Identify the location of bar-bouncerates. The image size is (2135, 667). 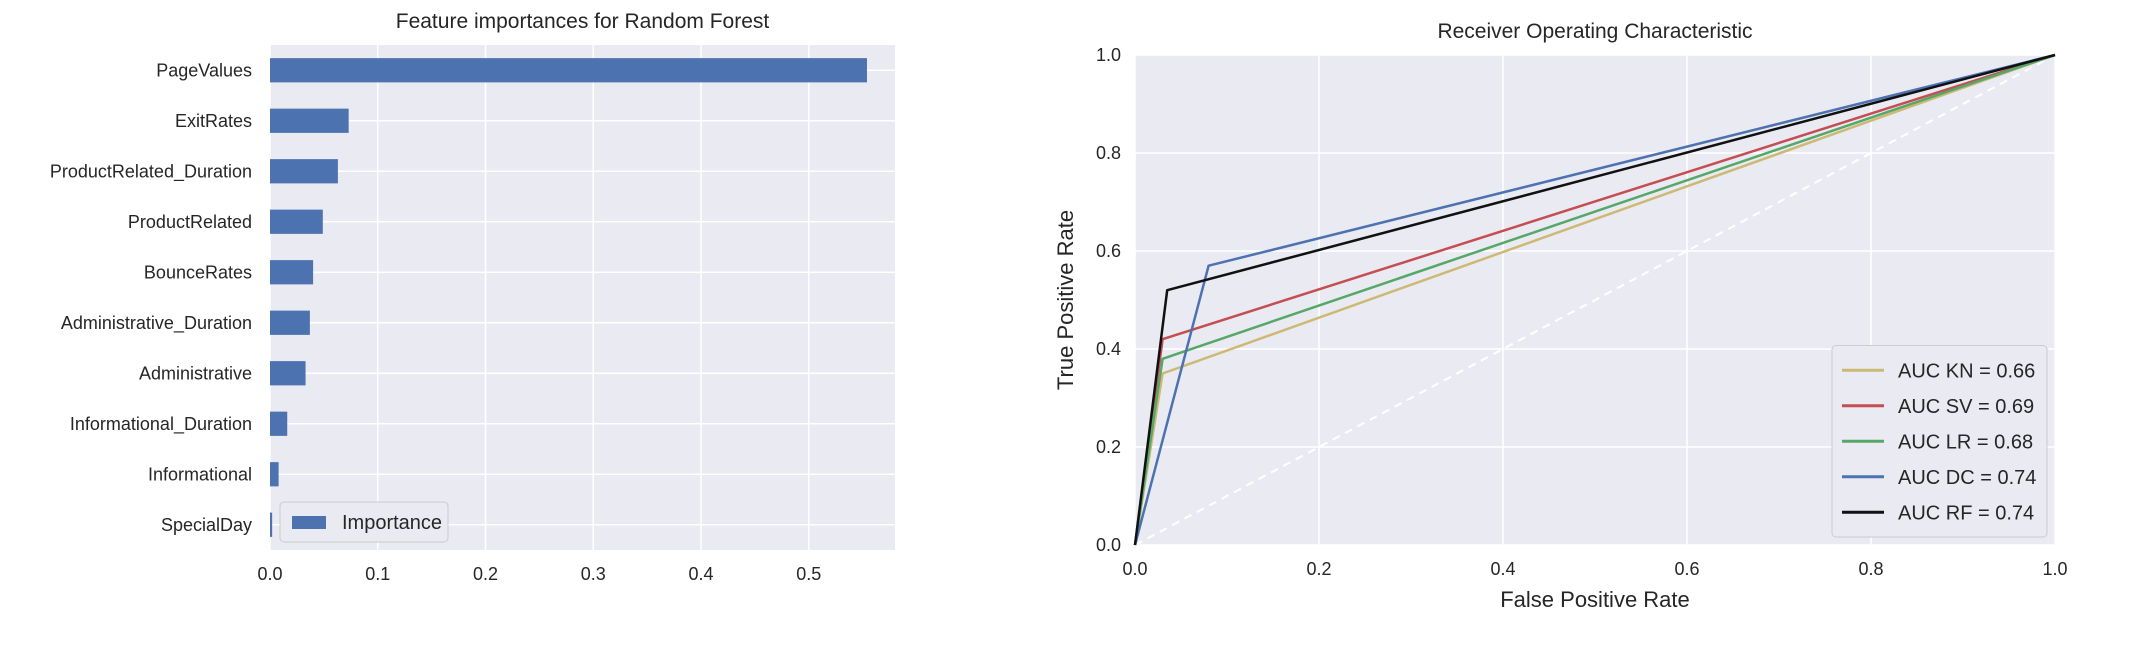
(292, 272).